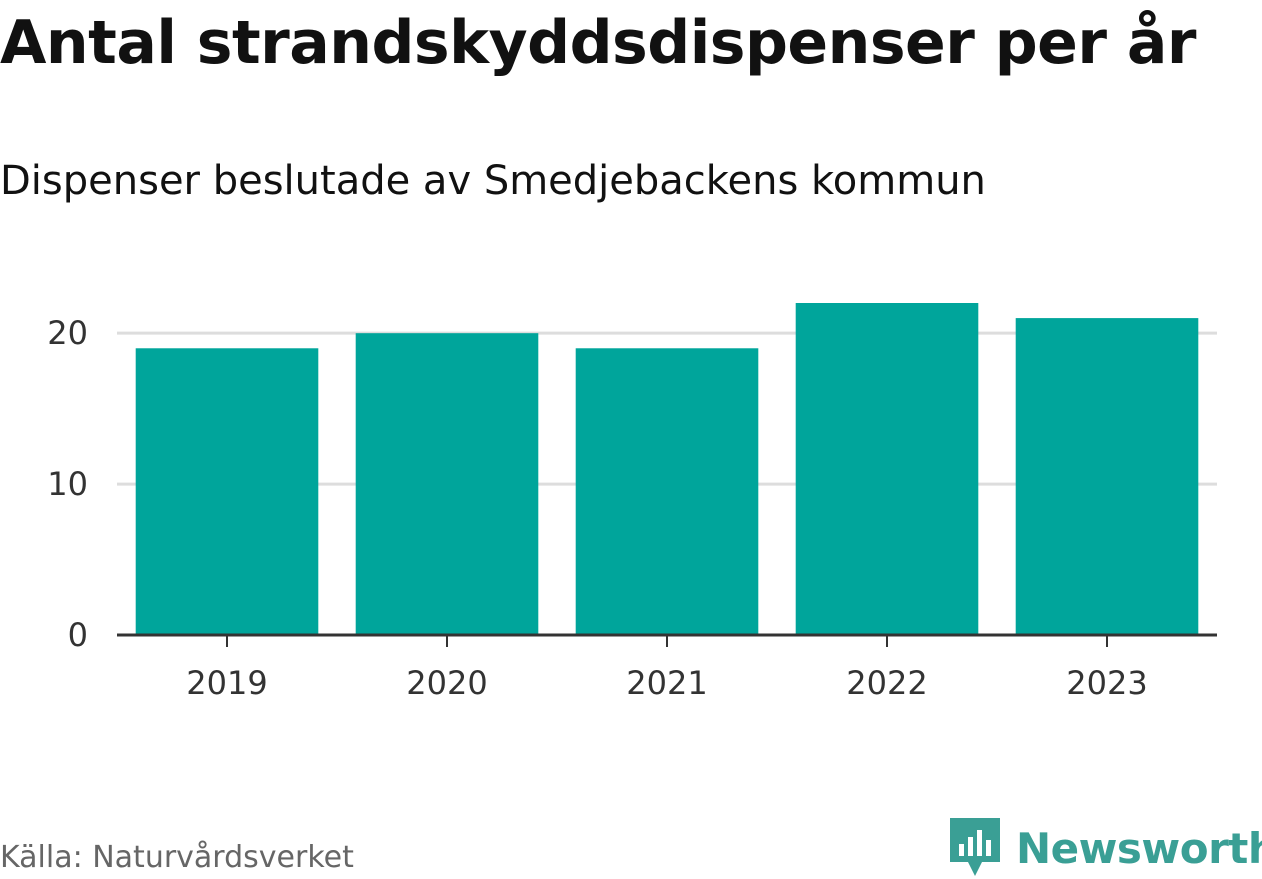 Image resolution: width=1262 pixels, height=879 pixels. I want to click on brand-name: Newsworthy, so click(1139, 848).